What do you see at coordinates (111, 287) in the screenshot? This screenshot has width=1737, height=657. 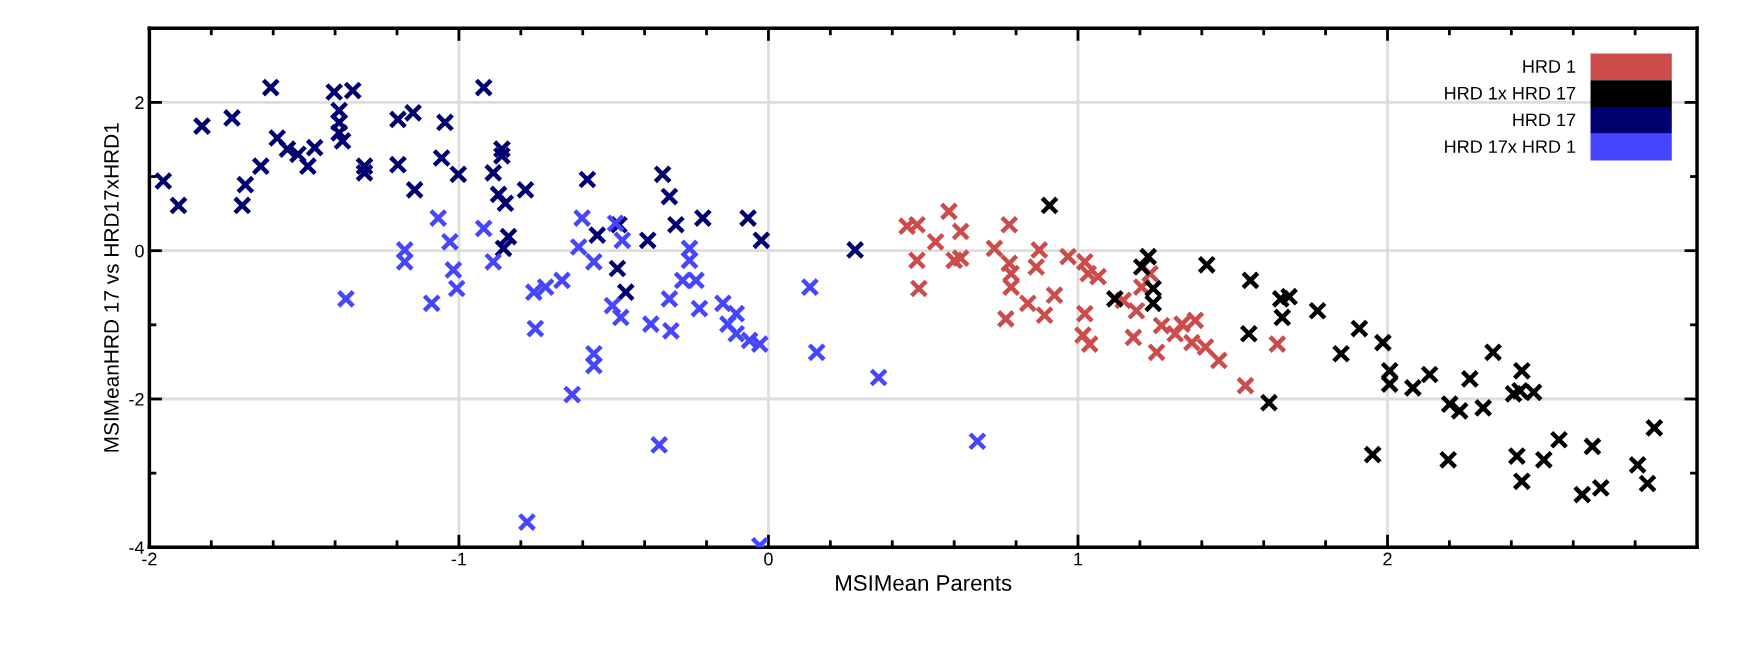 I see `y-axis-title: MSIMeanHRD 17 vs HRD17xHRD1` at bounding box center [111, 287].